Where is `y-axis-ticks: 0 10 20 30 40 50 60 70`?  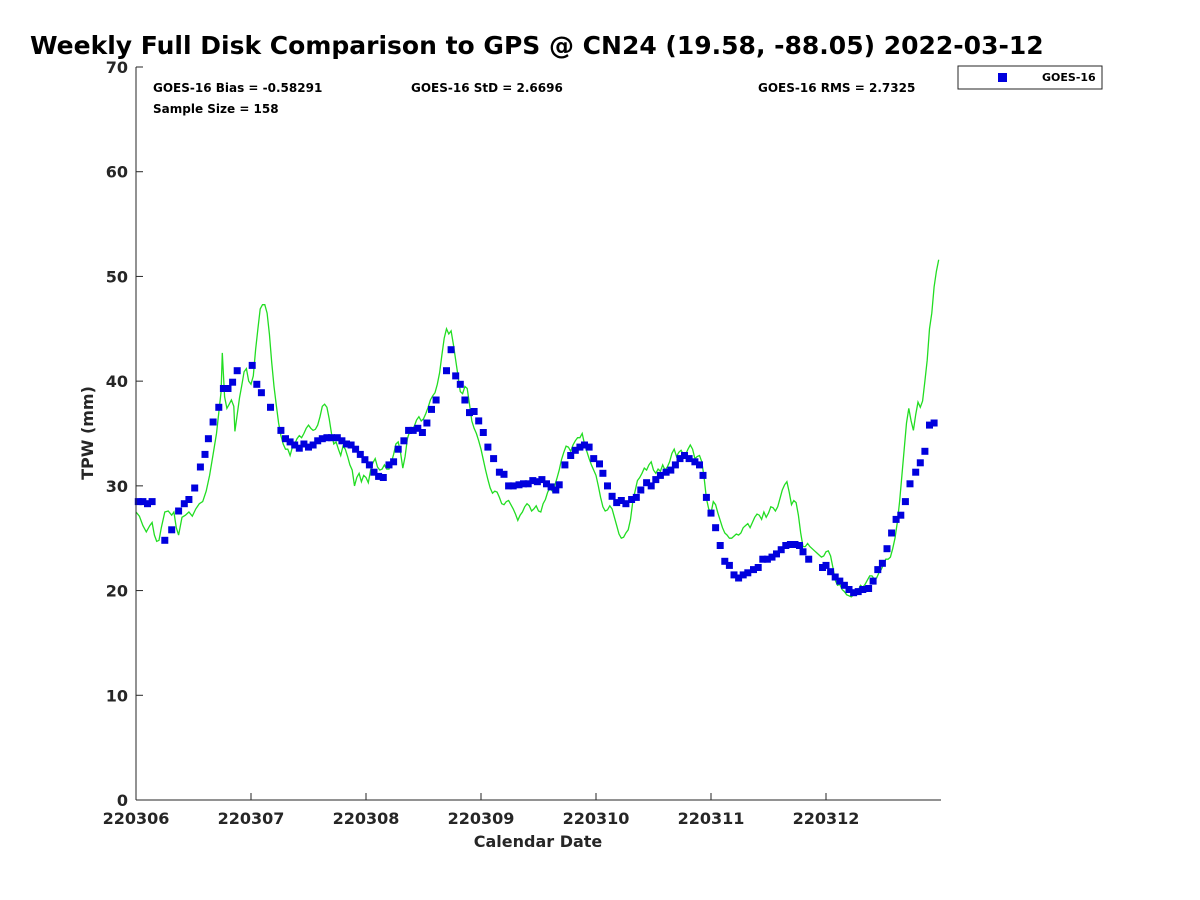
y-axis-ticks: 0 10 20 30 40 50 60 70 is located at coordinates (124, 434).